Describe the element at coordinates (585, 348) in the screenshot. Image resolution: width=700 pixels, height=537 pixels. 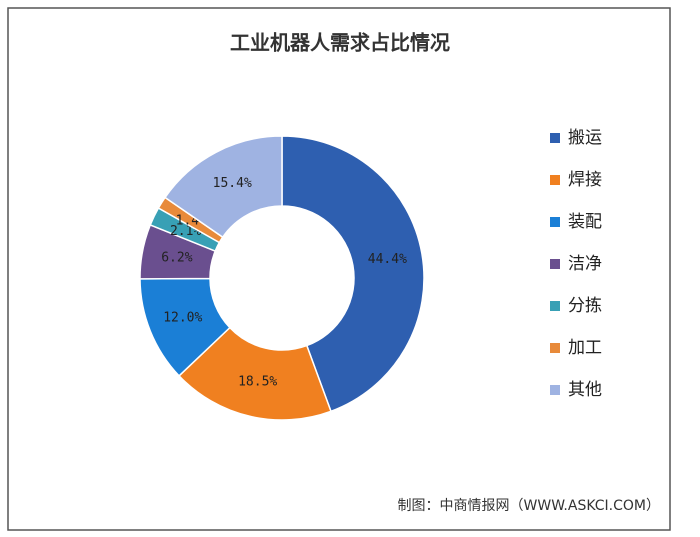
I see `legend-label: 加工` at that location.